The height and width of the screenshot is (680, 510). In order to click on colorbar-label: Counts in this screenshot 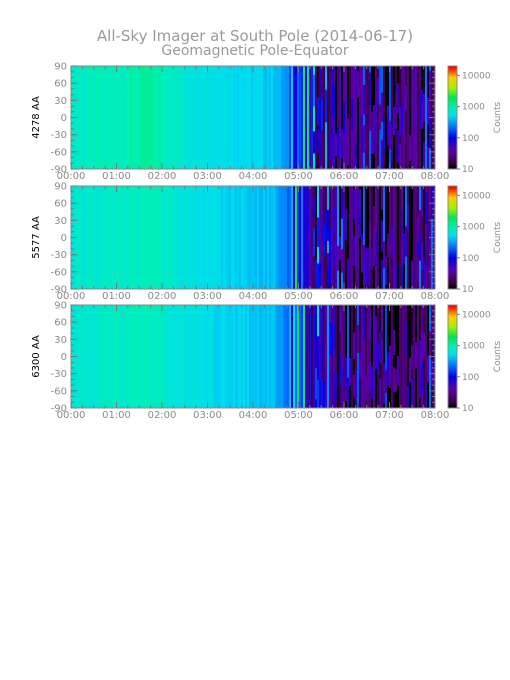, I will do `click(498, 356)`.